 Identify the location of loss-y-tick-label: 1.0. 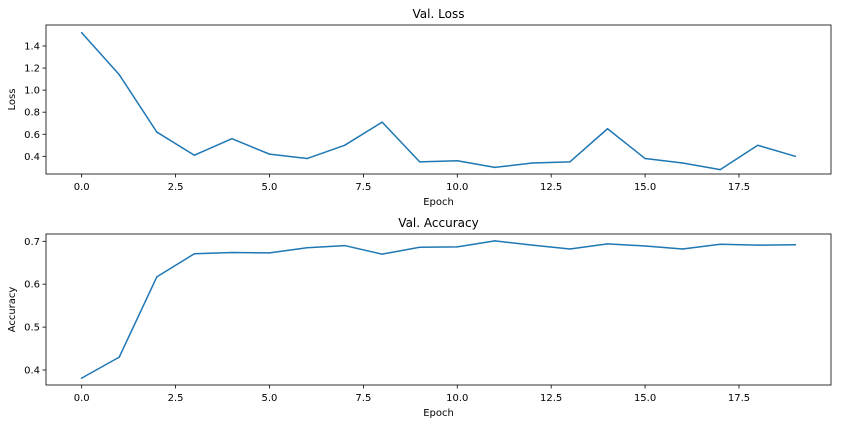
(32, 91).